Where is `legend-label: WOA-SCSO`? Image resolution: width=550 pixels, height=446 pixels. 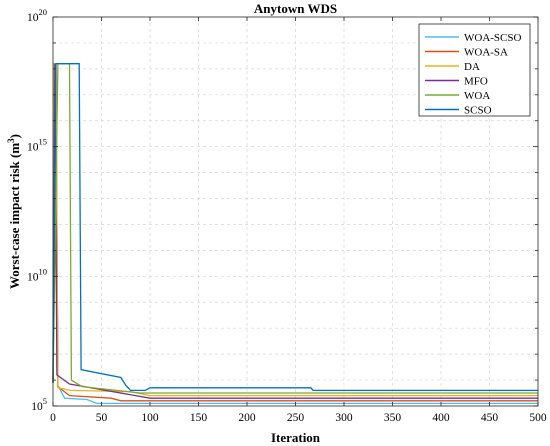
legend-label: WOA-SCSO is located at coordinates (493, 38).